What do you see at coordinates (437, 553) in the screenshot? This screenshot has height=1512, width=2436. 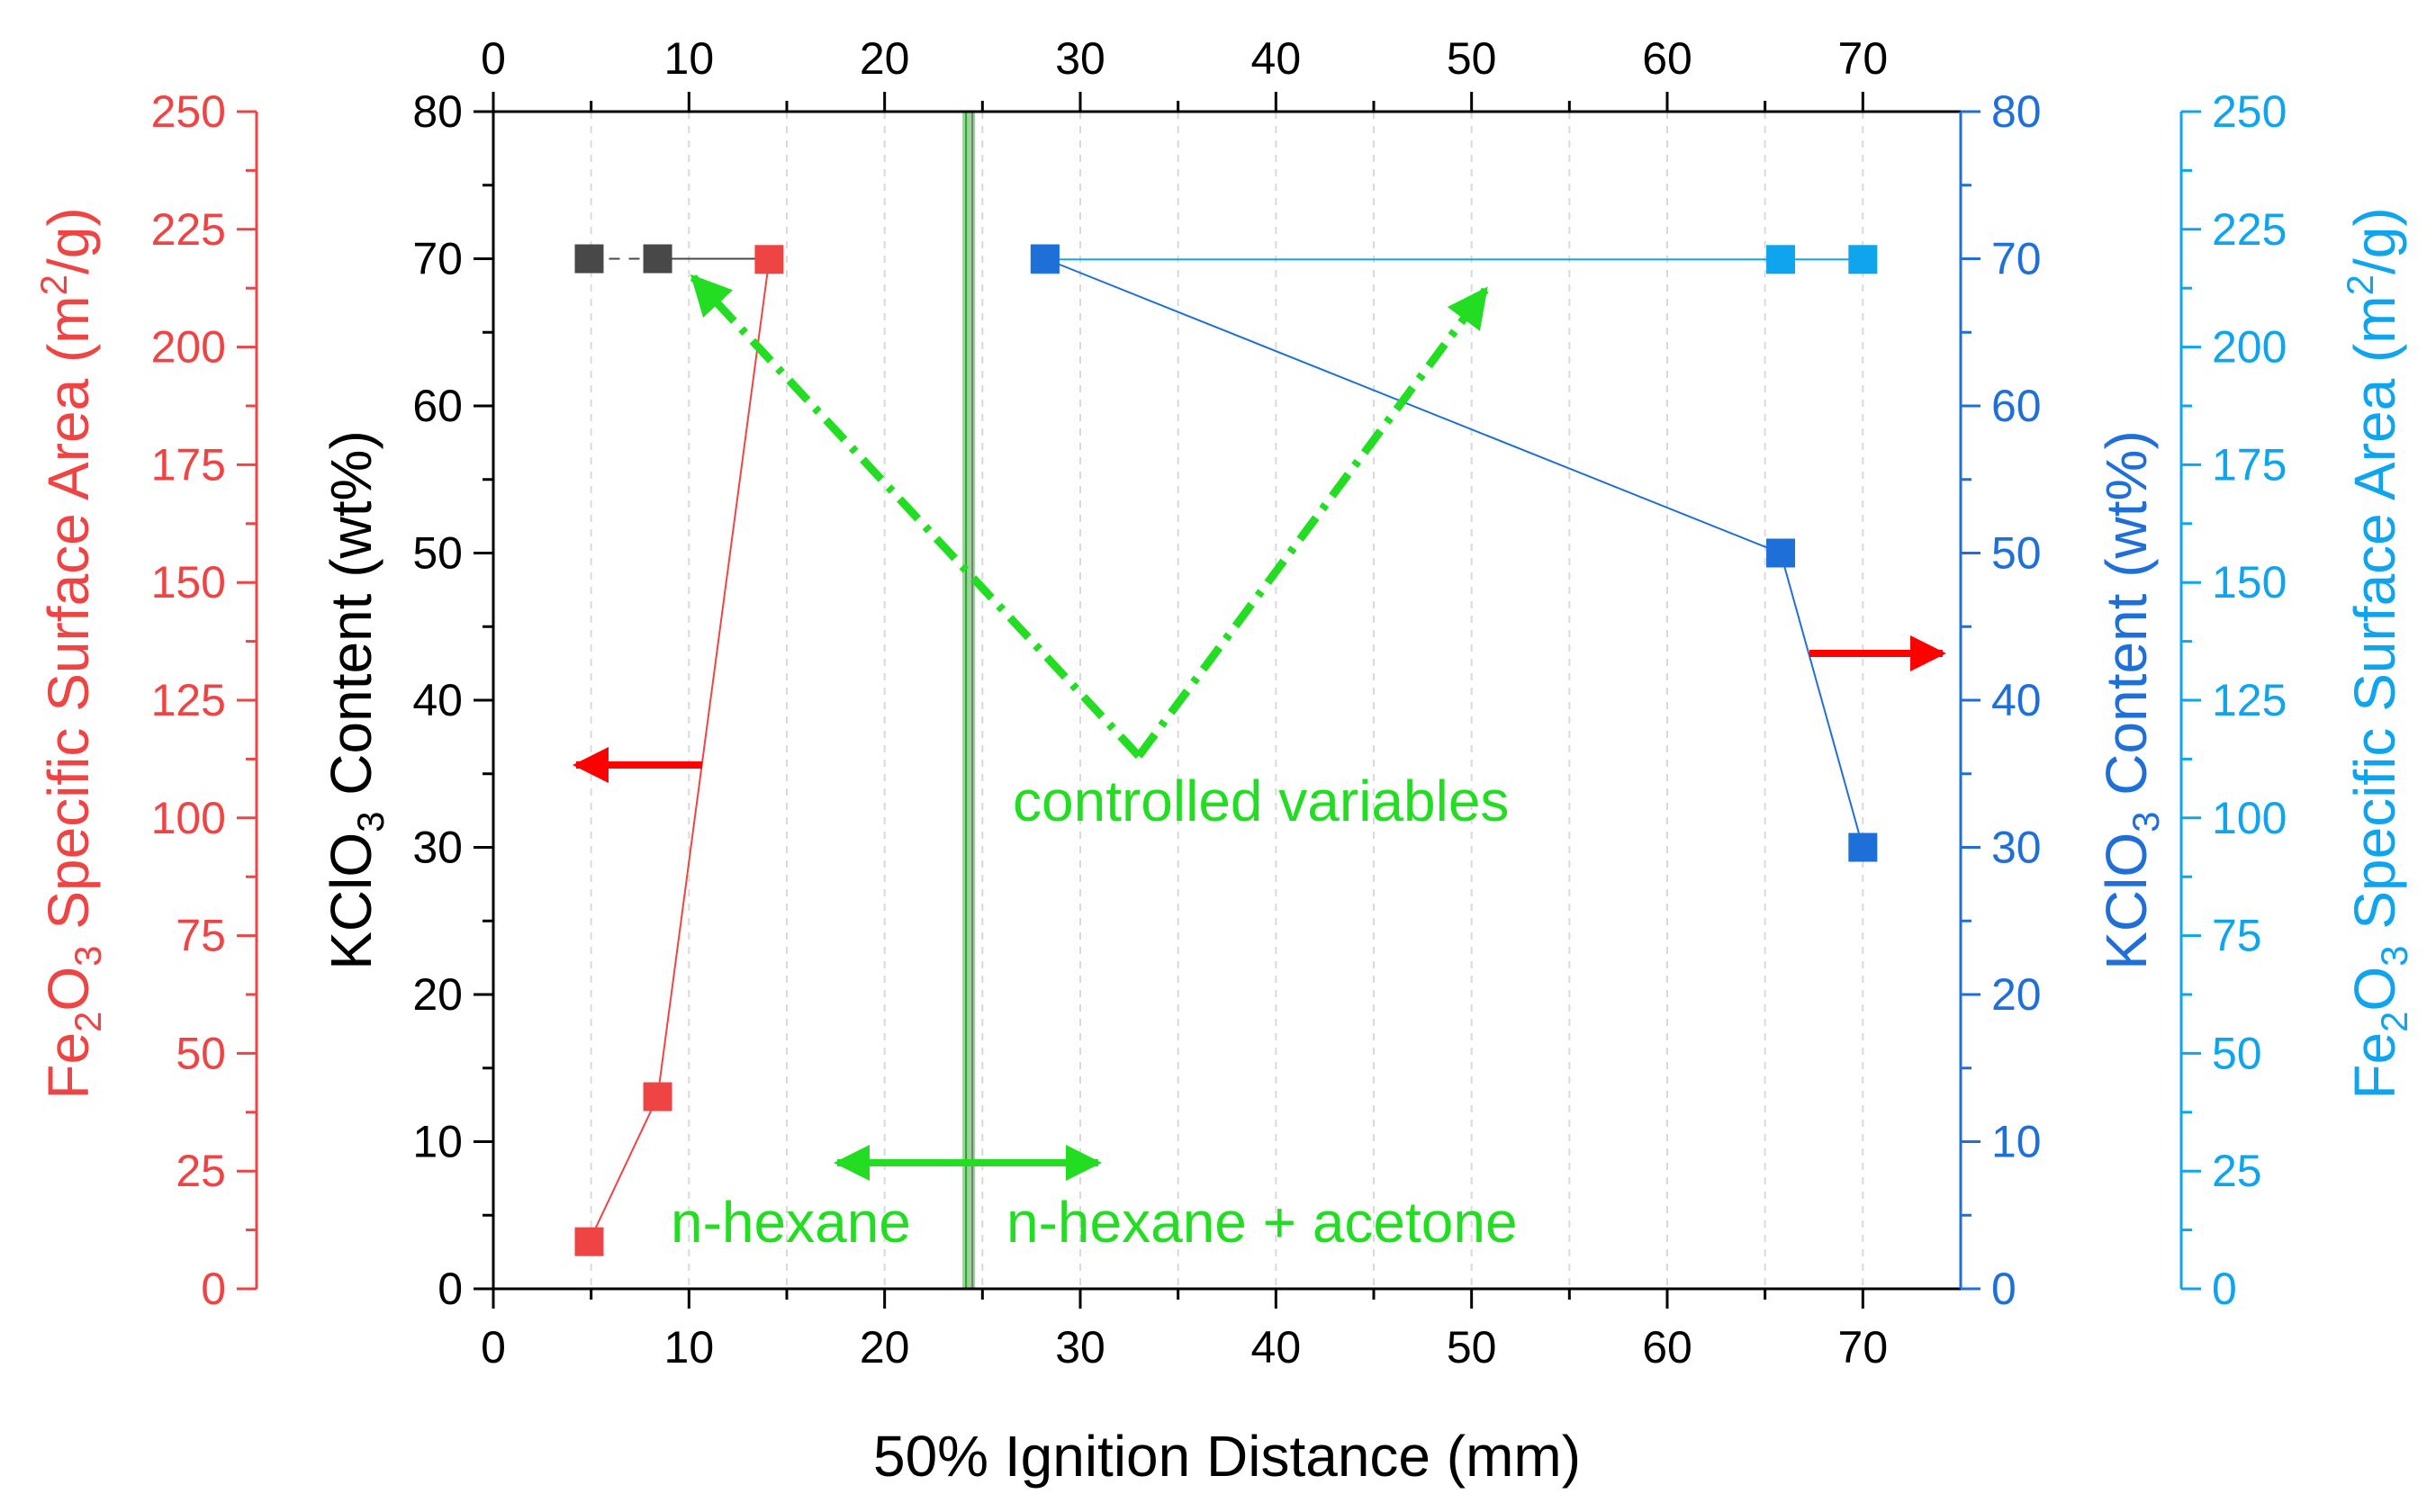 I see `left_kclo3-tick-label: 50` at bounding box center [437, 553].